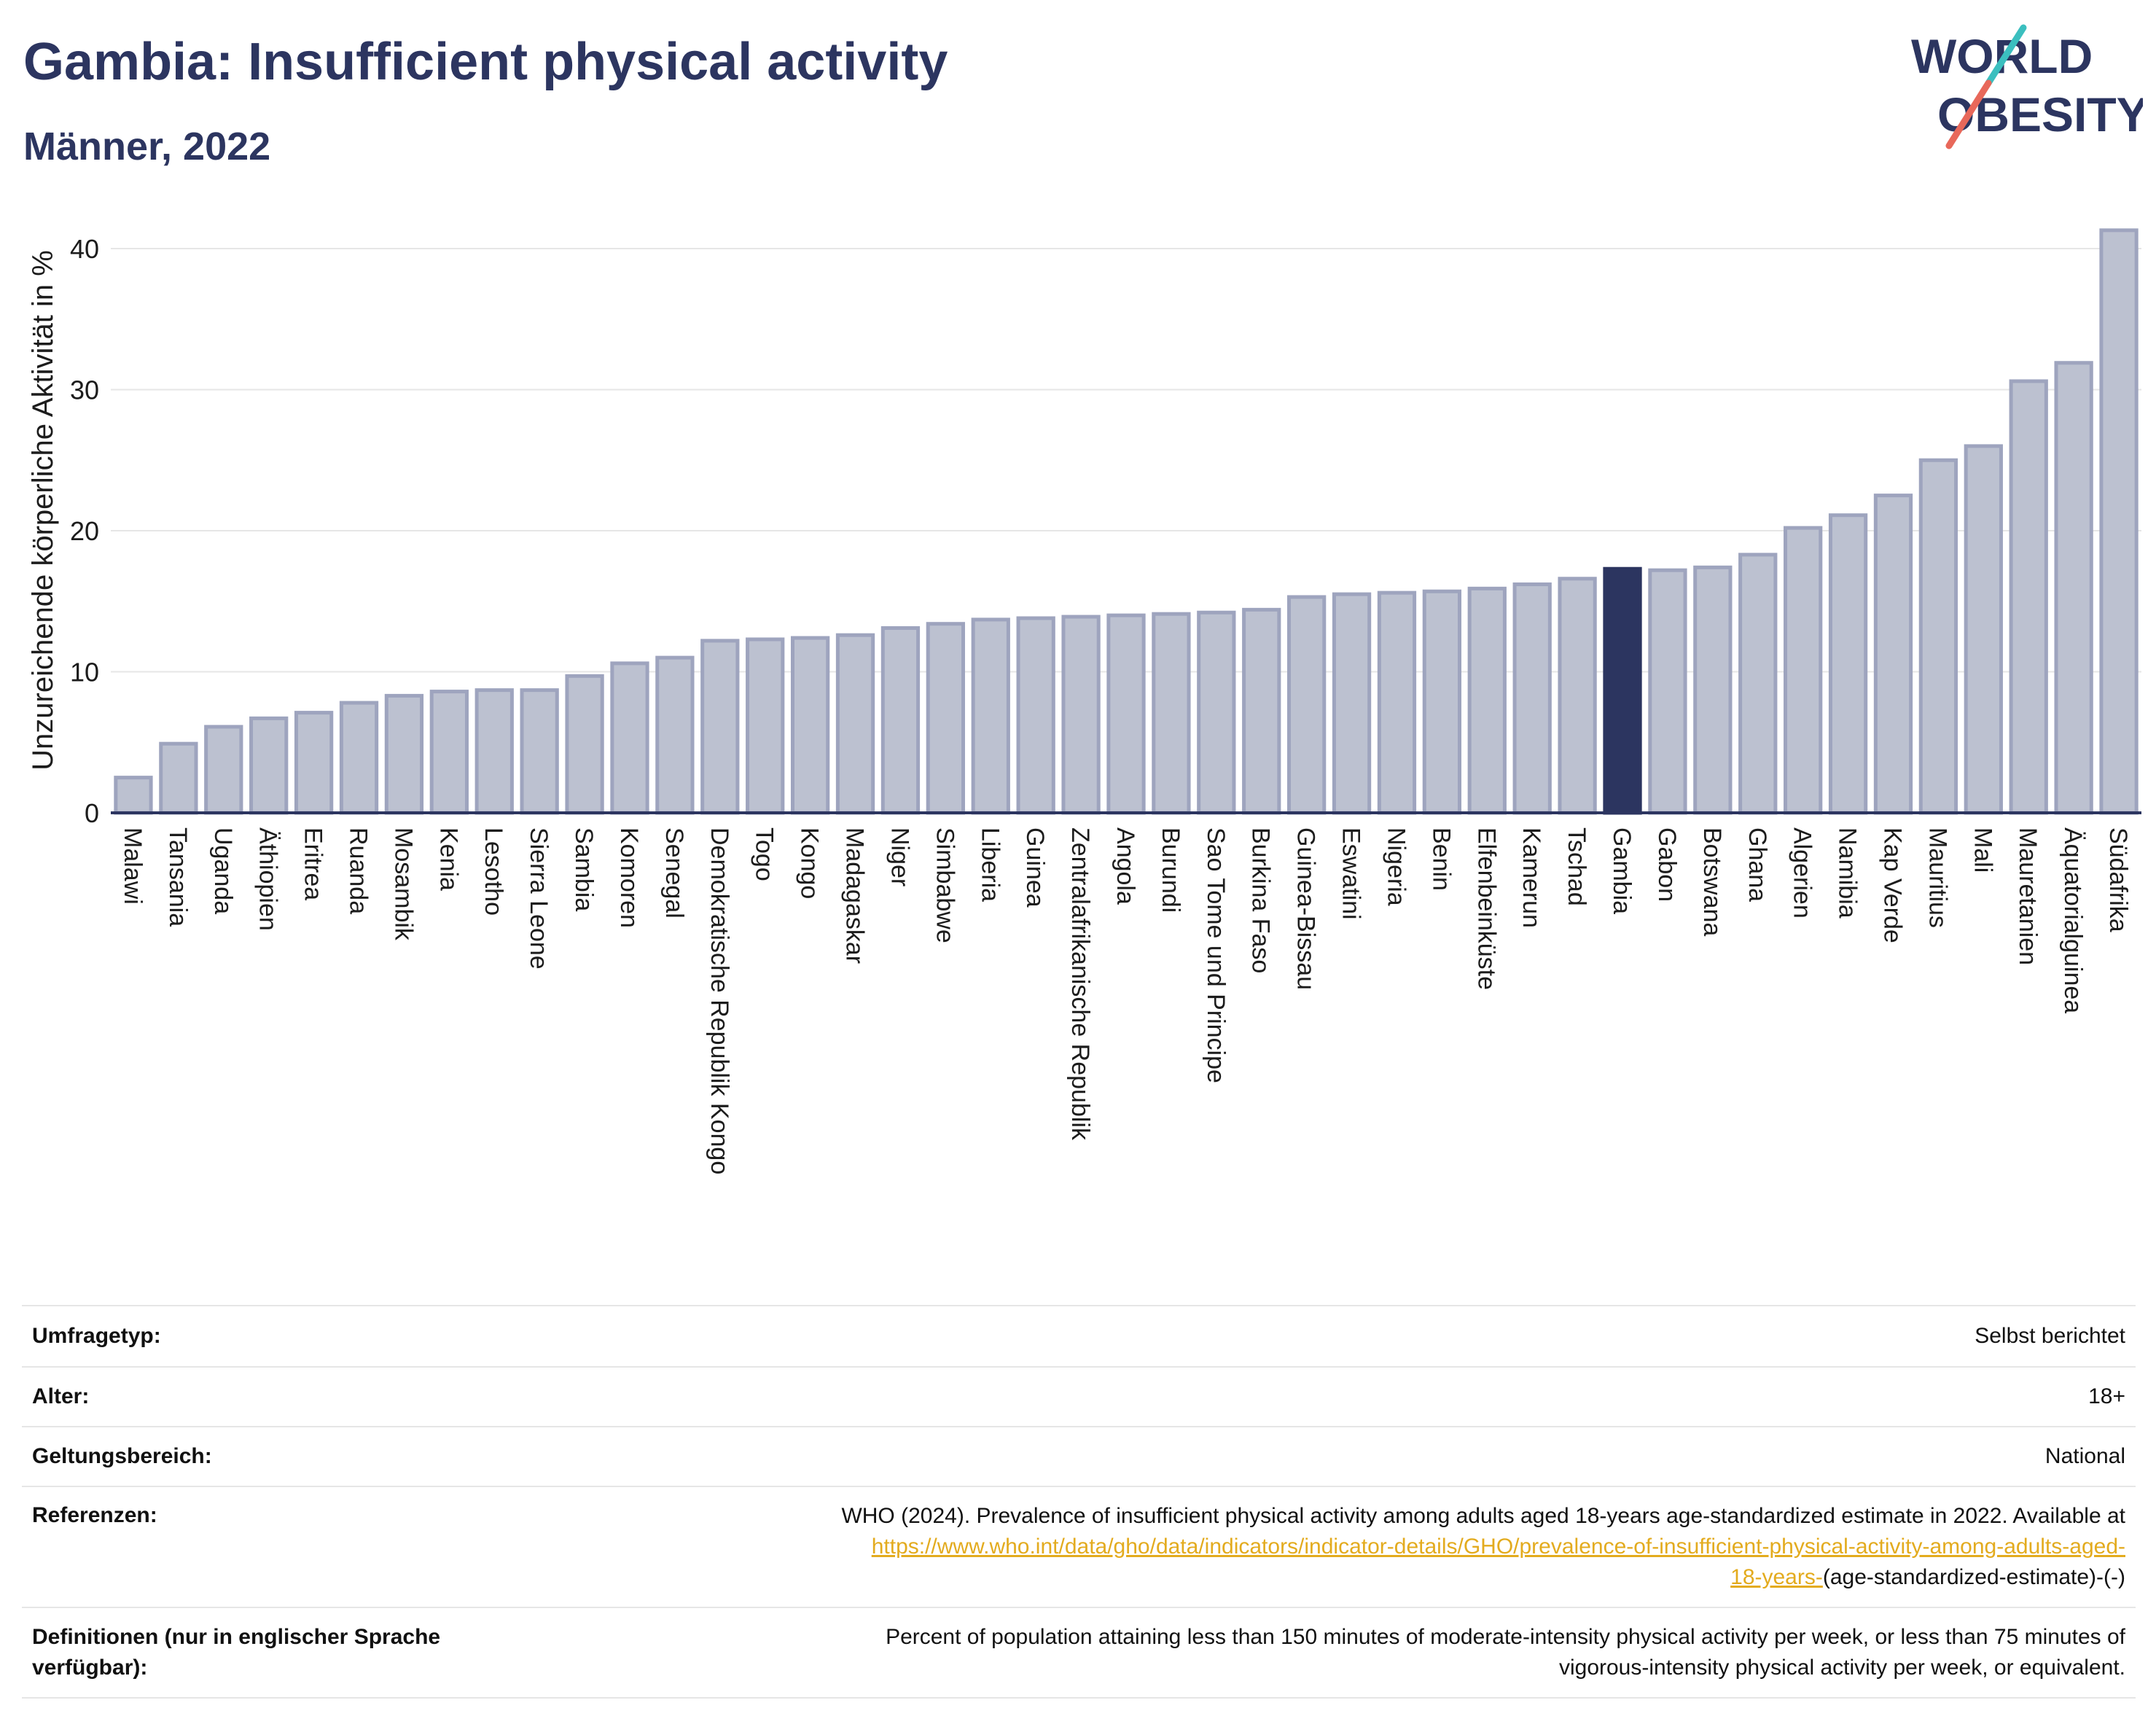 The image size is (2156, 1735). Describe the element at coordinates (223, 870) in the screenshot. I see `x-tick-label: Uganda` at that location.